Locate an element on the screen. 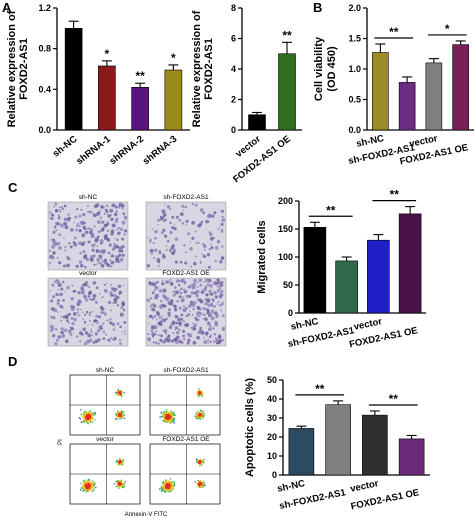 The image size is (474, 523). category-label: sh-NC is located at coordinates (370, 141).